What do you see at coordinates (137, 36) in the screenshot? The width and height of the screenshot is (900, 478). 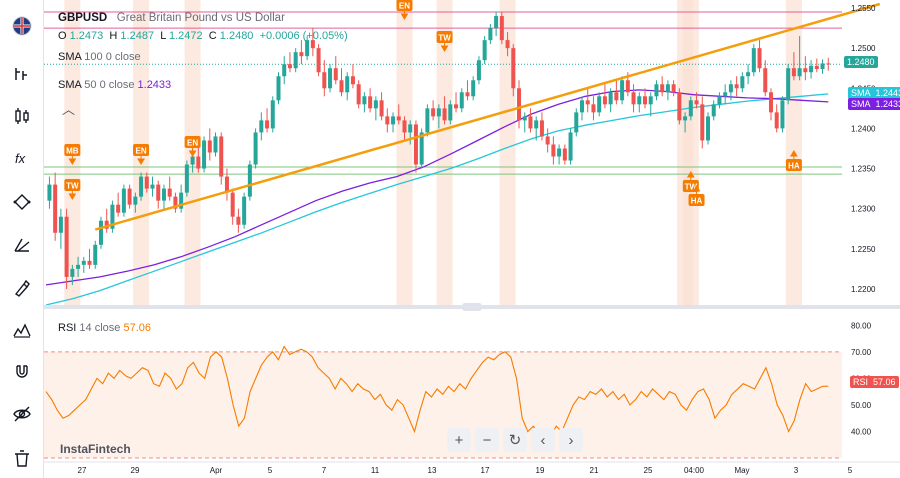 I see `high-value: 1.2487` at bounding box center [137, 36].